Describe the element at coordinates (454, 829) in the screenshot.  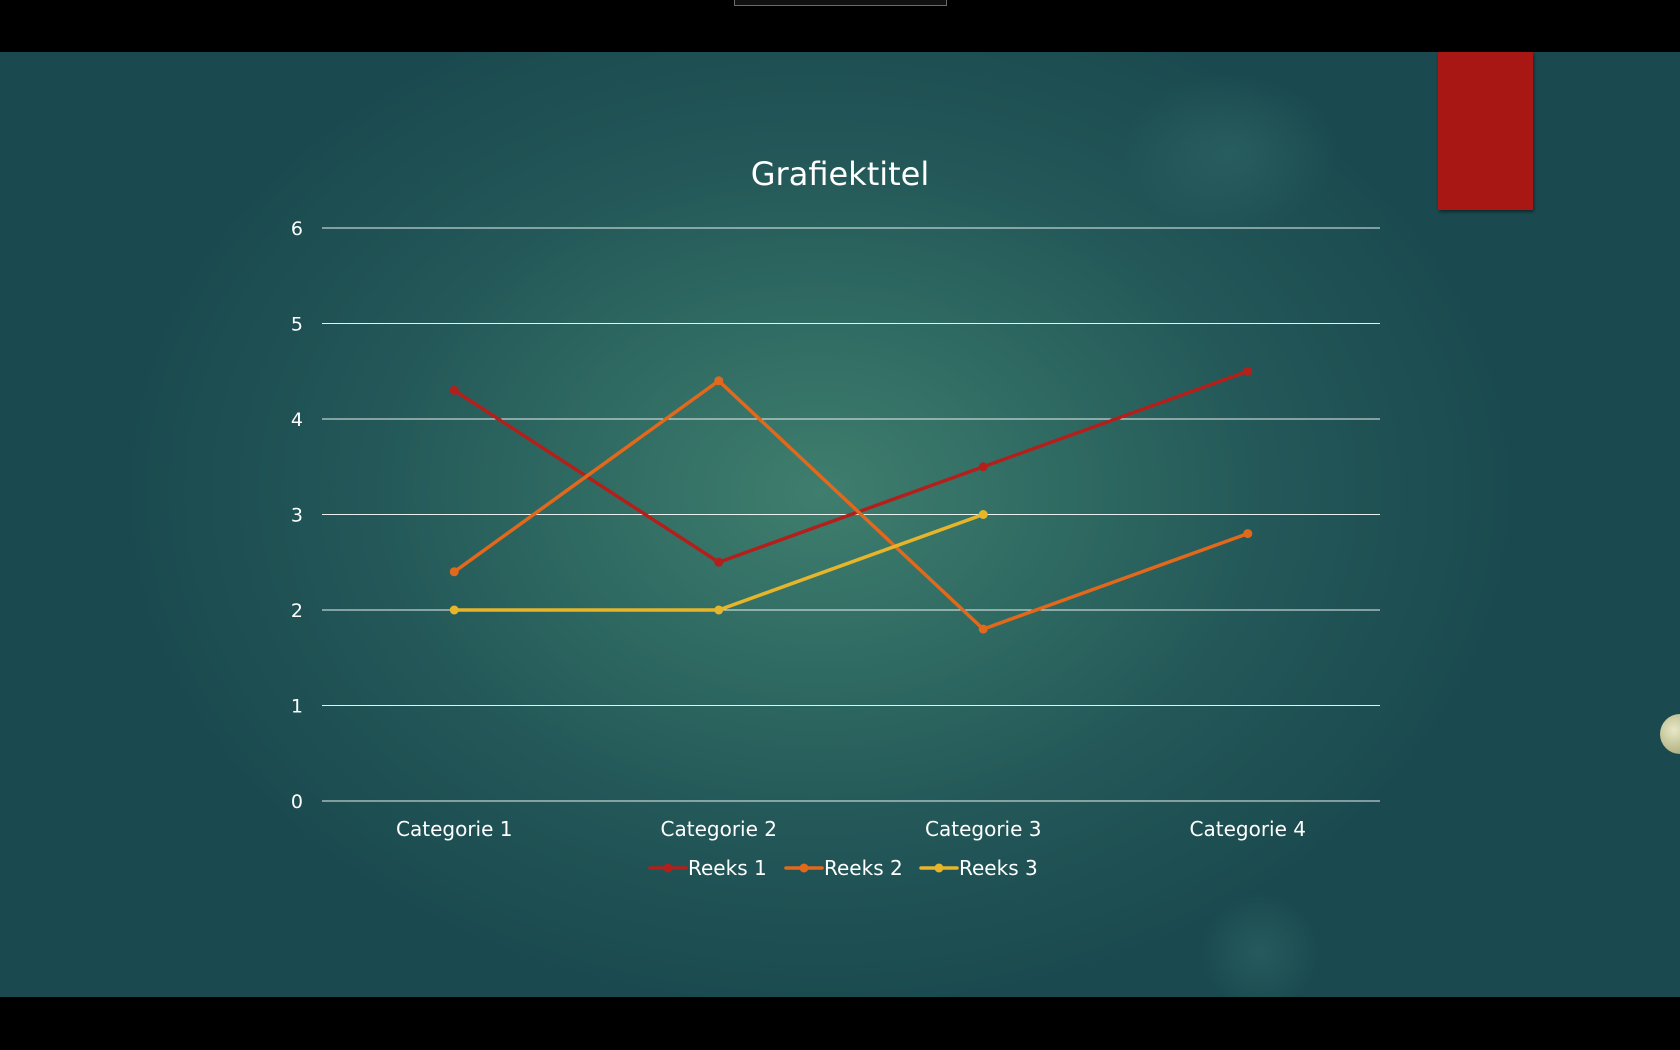
I see `x-tick-label: Categorie 1` at that location.